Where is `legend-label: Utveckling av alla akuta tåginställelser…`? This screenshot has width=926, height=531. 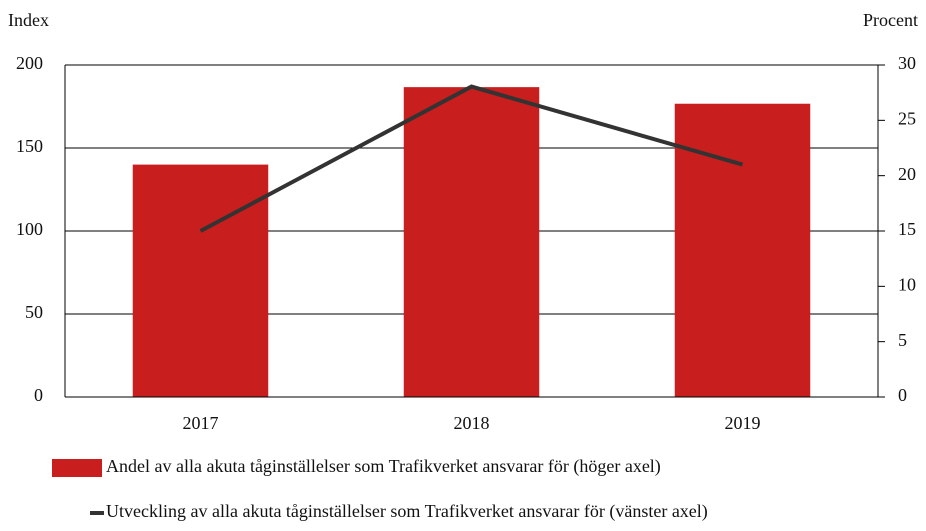
legend-label: Utveckling av alla akuta tåginställelser… is located at coordinates (407, 511).